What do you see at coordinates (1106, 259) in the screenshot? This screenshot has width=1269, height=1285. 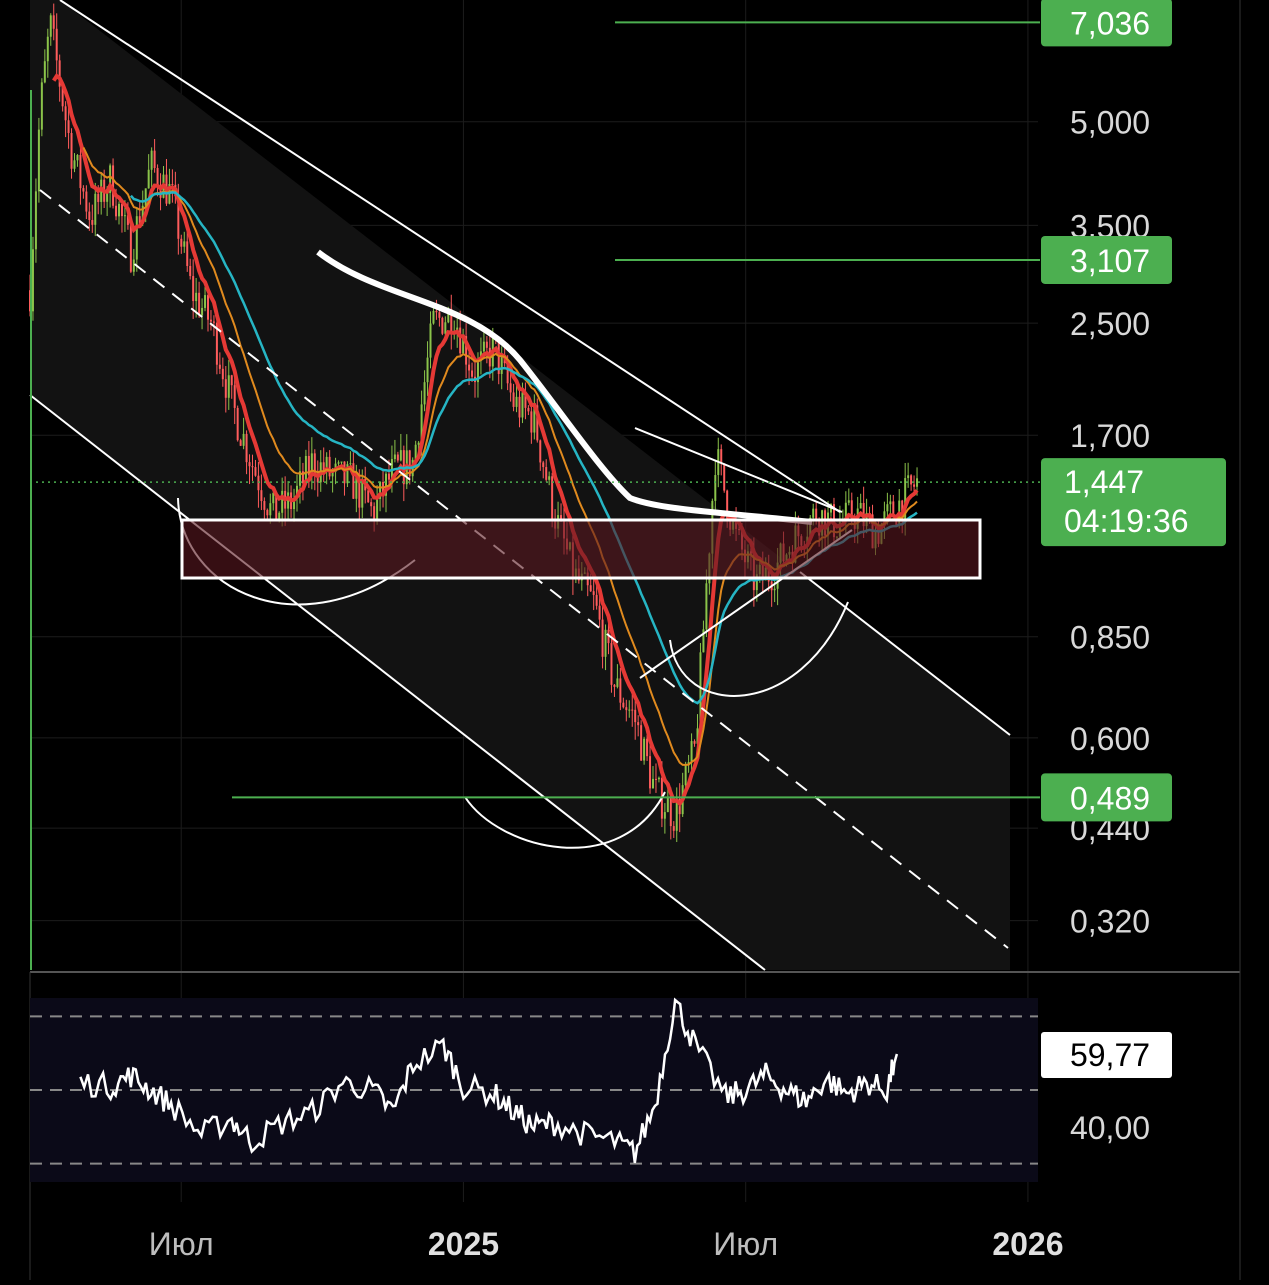 I see `level-badge` at bounding box center [1106, 259].